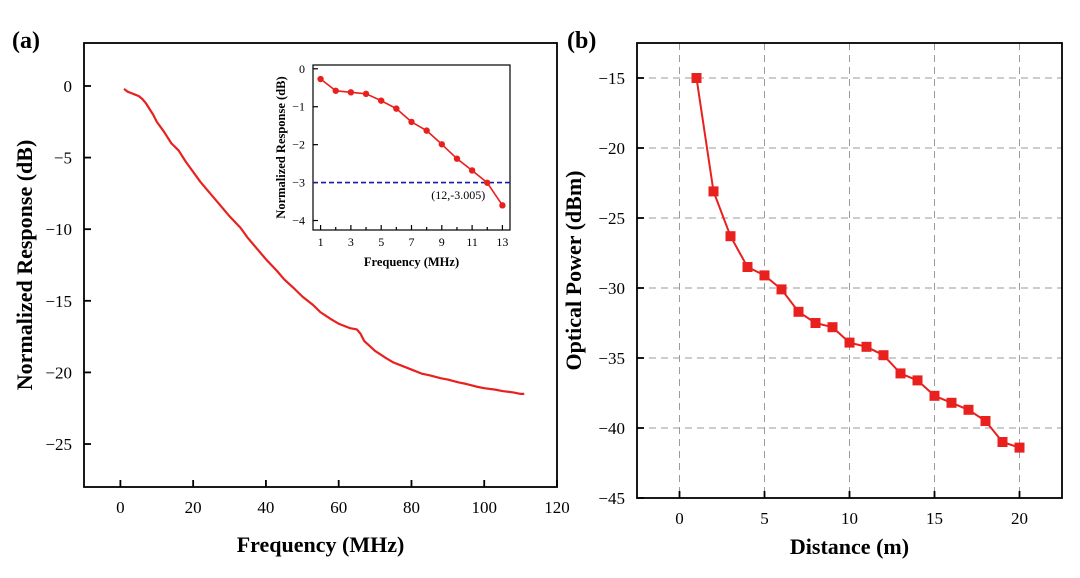 This screenshot has height=578, width=1080. Describe the element at coordinates (849, 546) in the screenshot. I see `chart-b-x-axis-label: Distance (m)` at that location.